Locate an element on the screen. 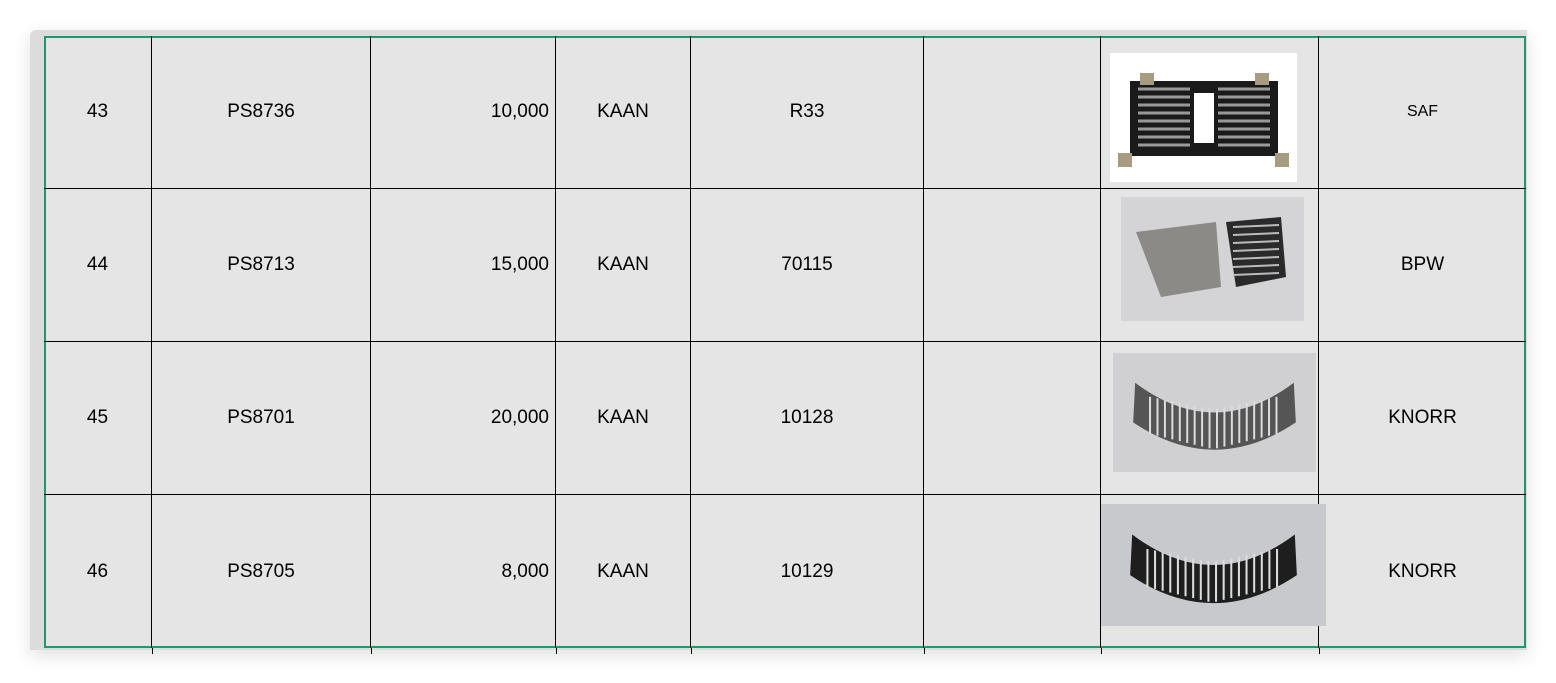  reference-text: R33 is located at coordinates (807, 111).